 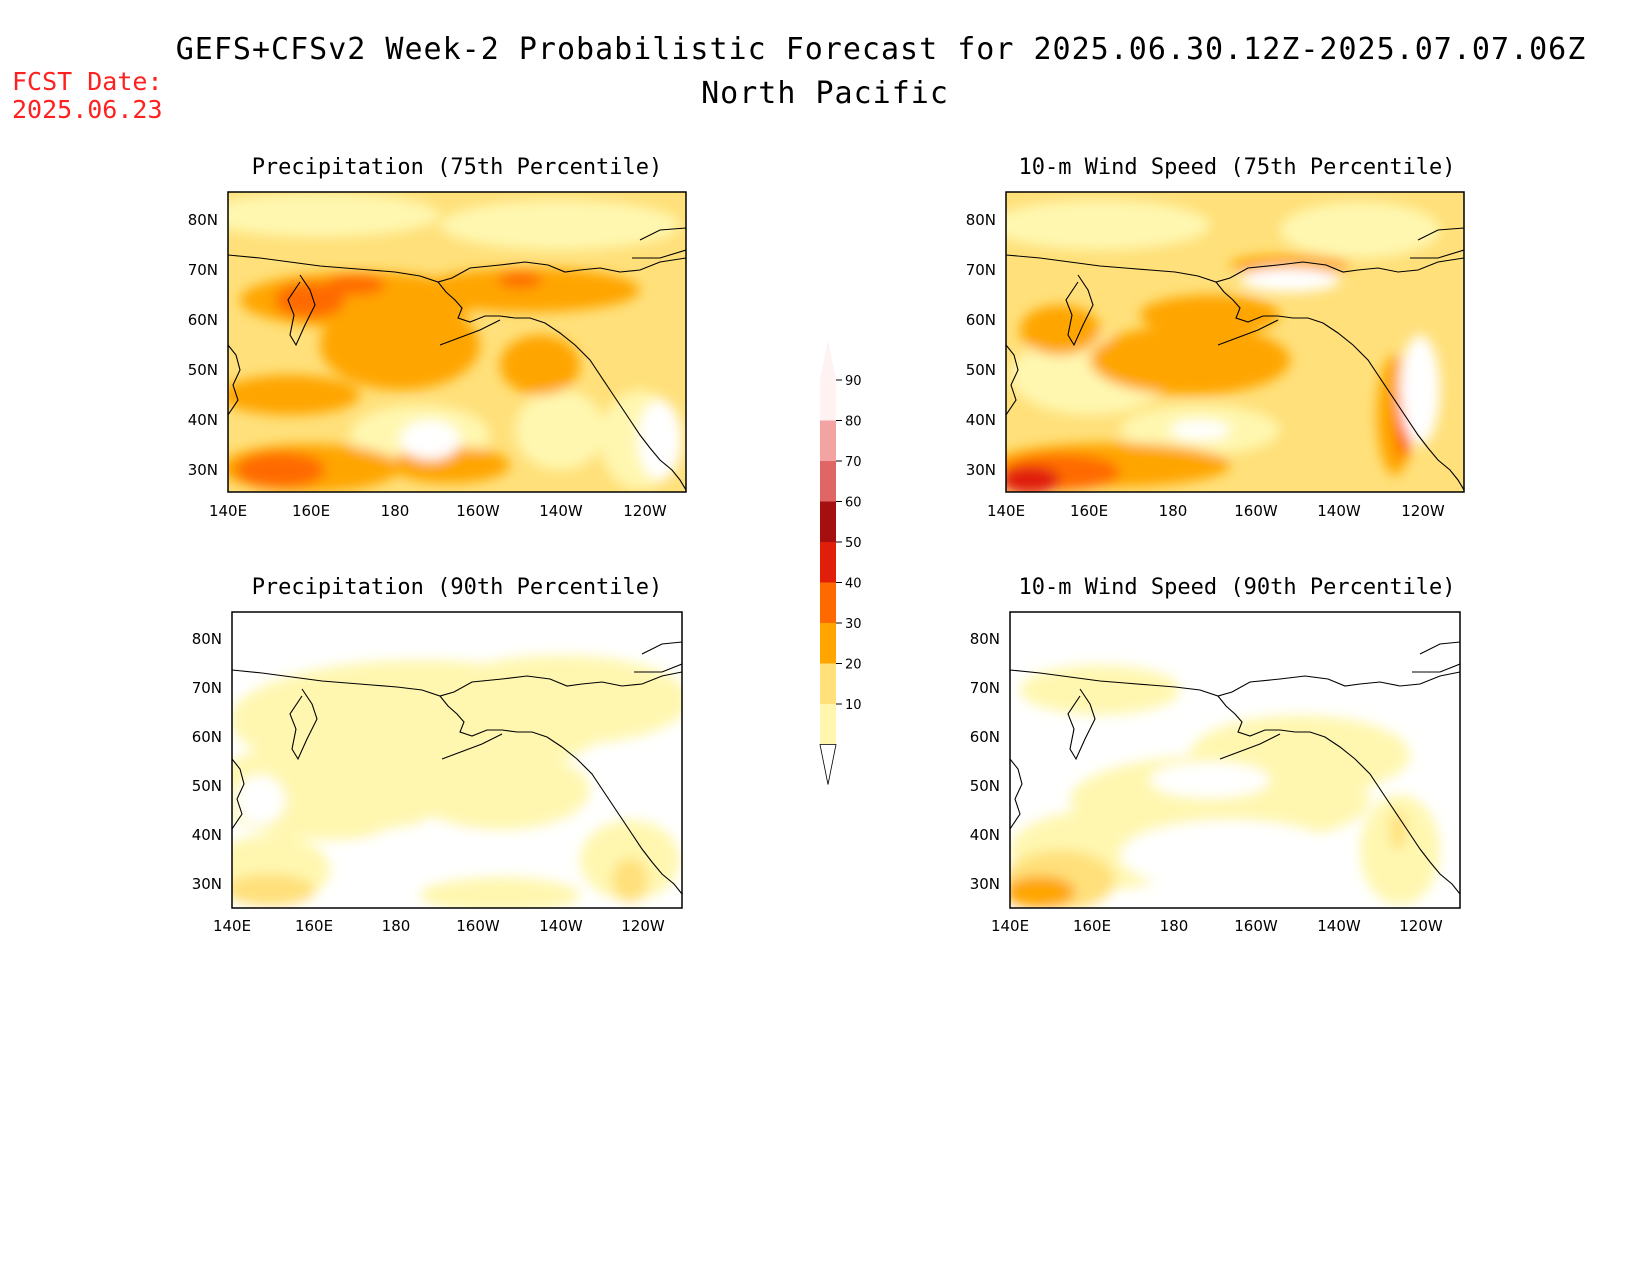 I want to click on colorbar: 90 80 70 60 50 40 30 20 10, so click(x=840, y=562).